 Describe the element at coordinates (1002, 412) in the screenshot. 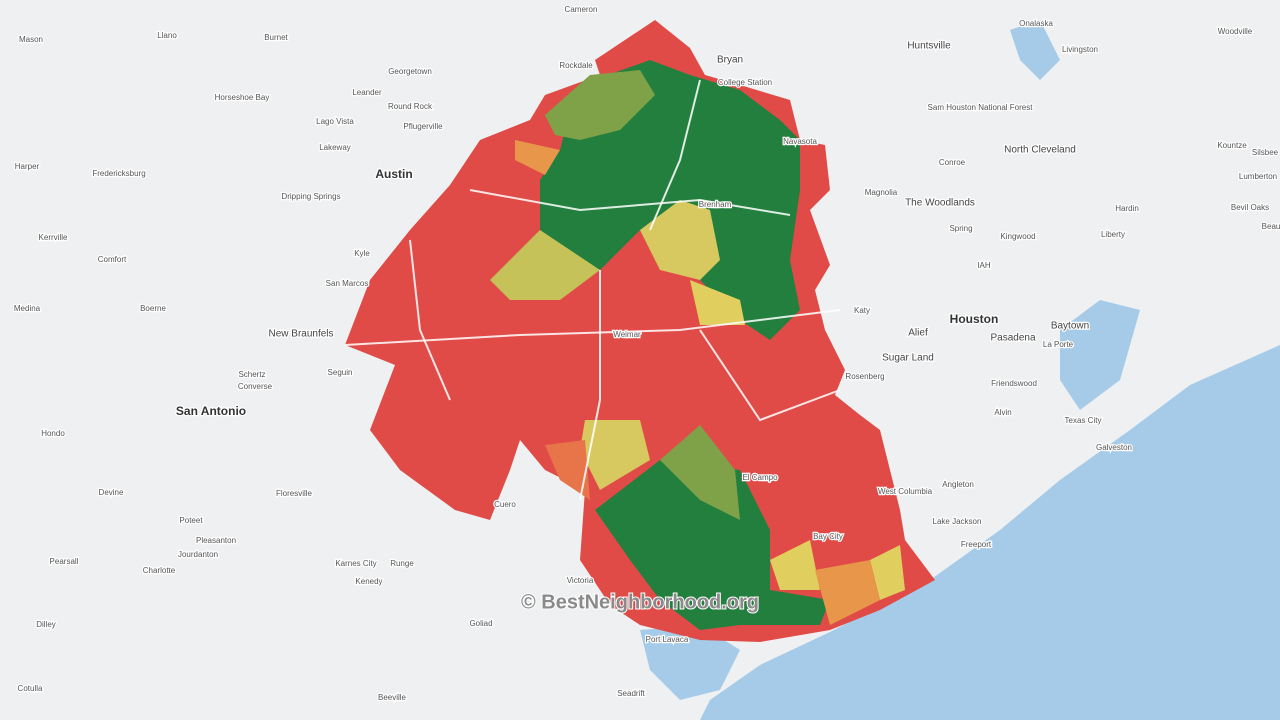

I see `place-label: Alvin` at that location.